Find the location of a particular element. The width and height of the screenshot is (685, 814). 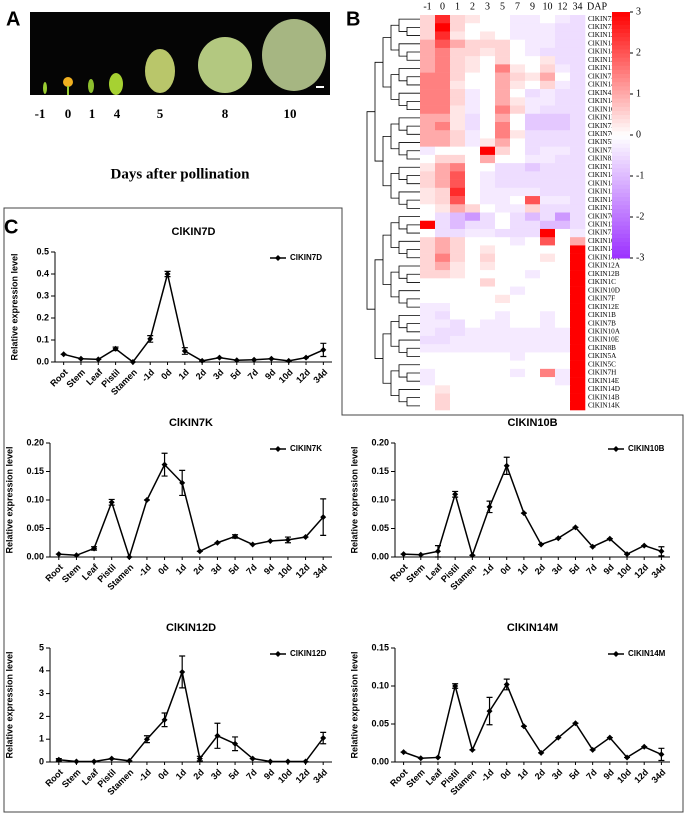

row-label: ClKIN7G is located at coordinates (602, 216).